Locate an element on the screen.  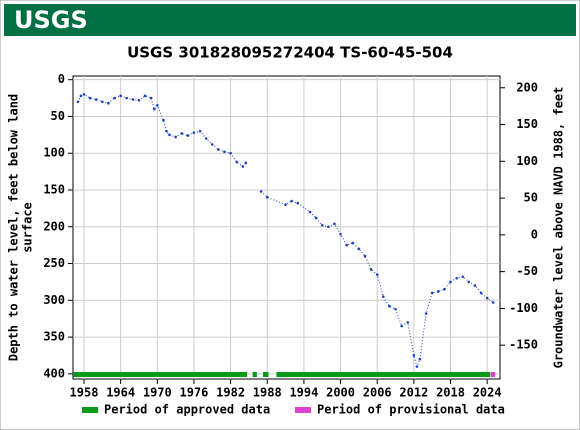
legend-label: Period of provisional data is located at coordinates (411, 410).